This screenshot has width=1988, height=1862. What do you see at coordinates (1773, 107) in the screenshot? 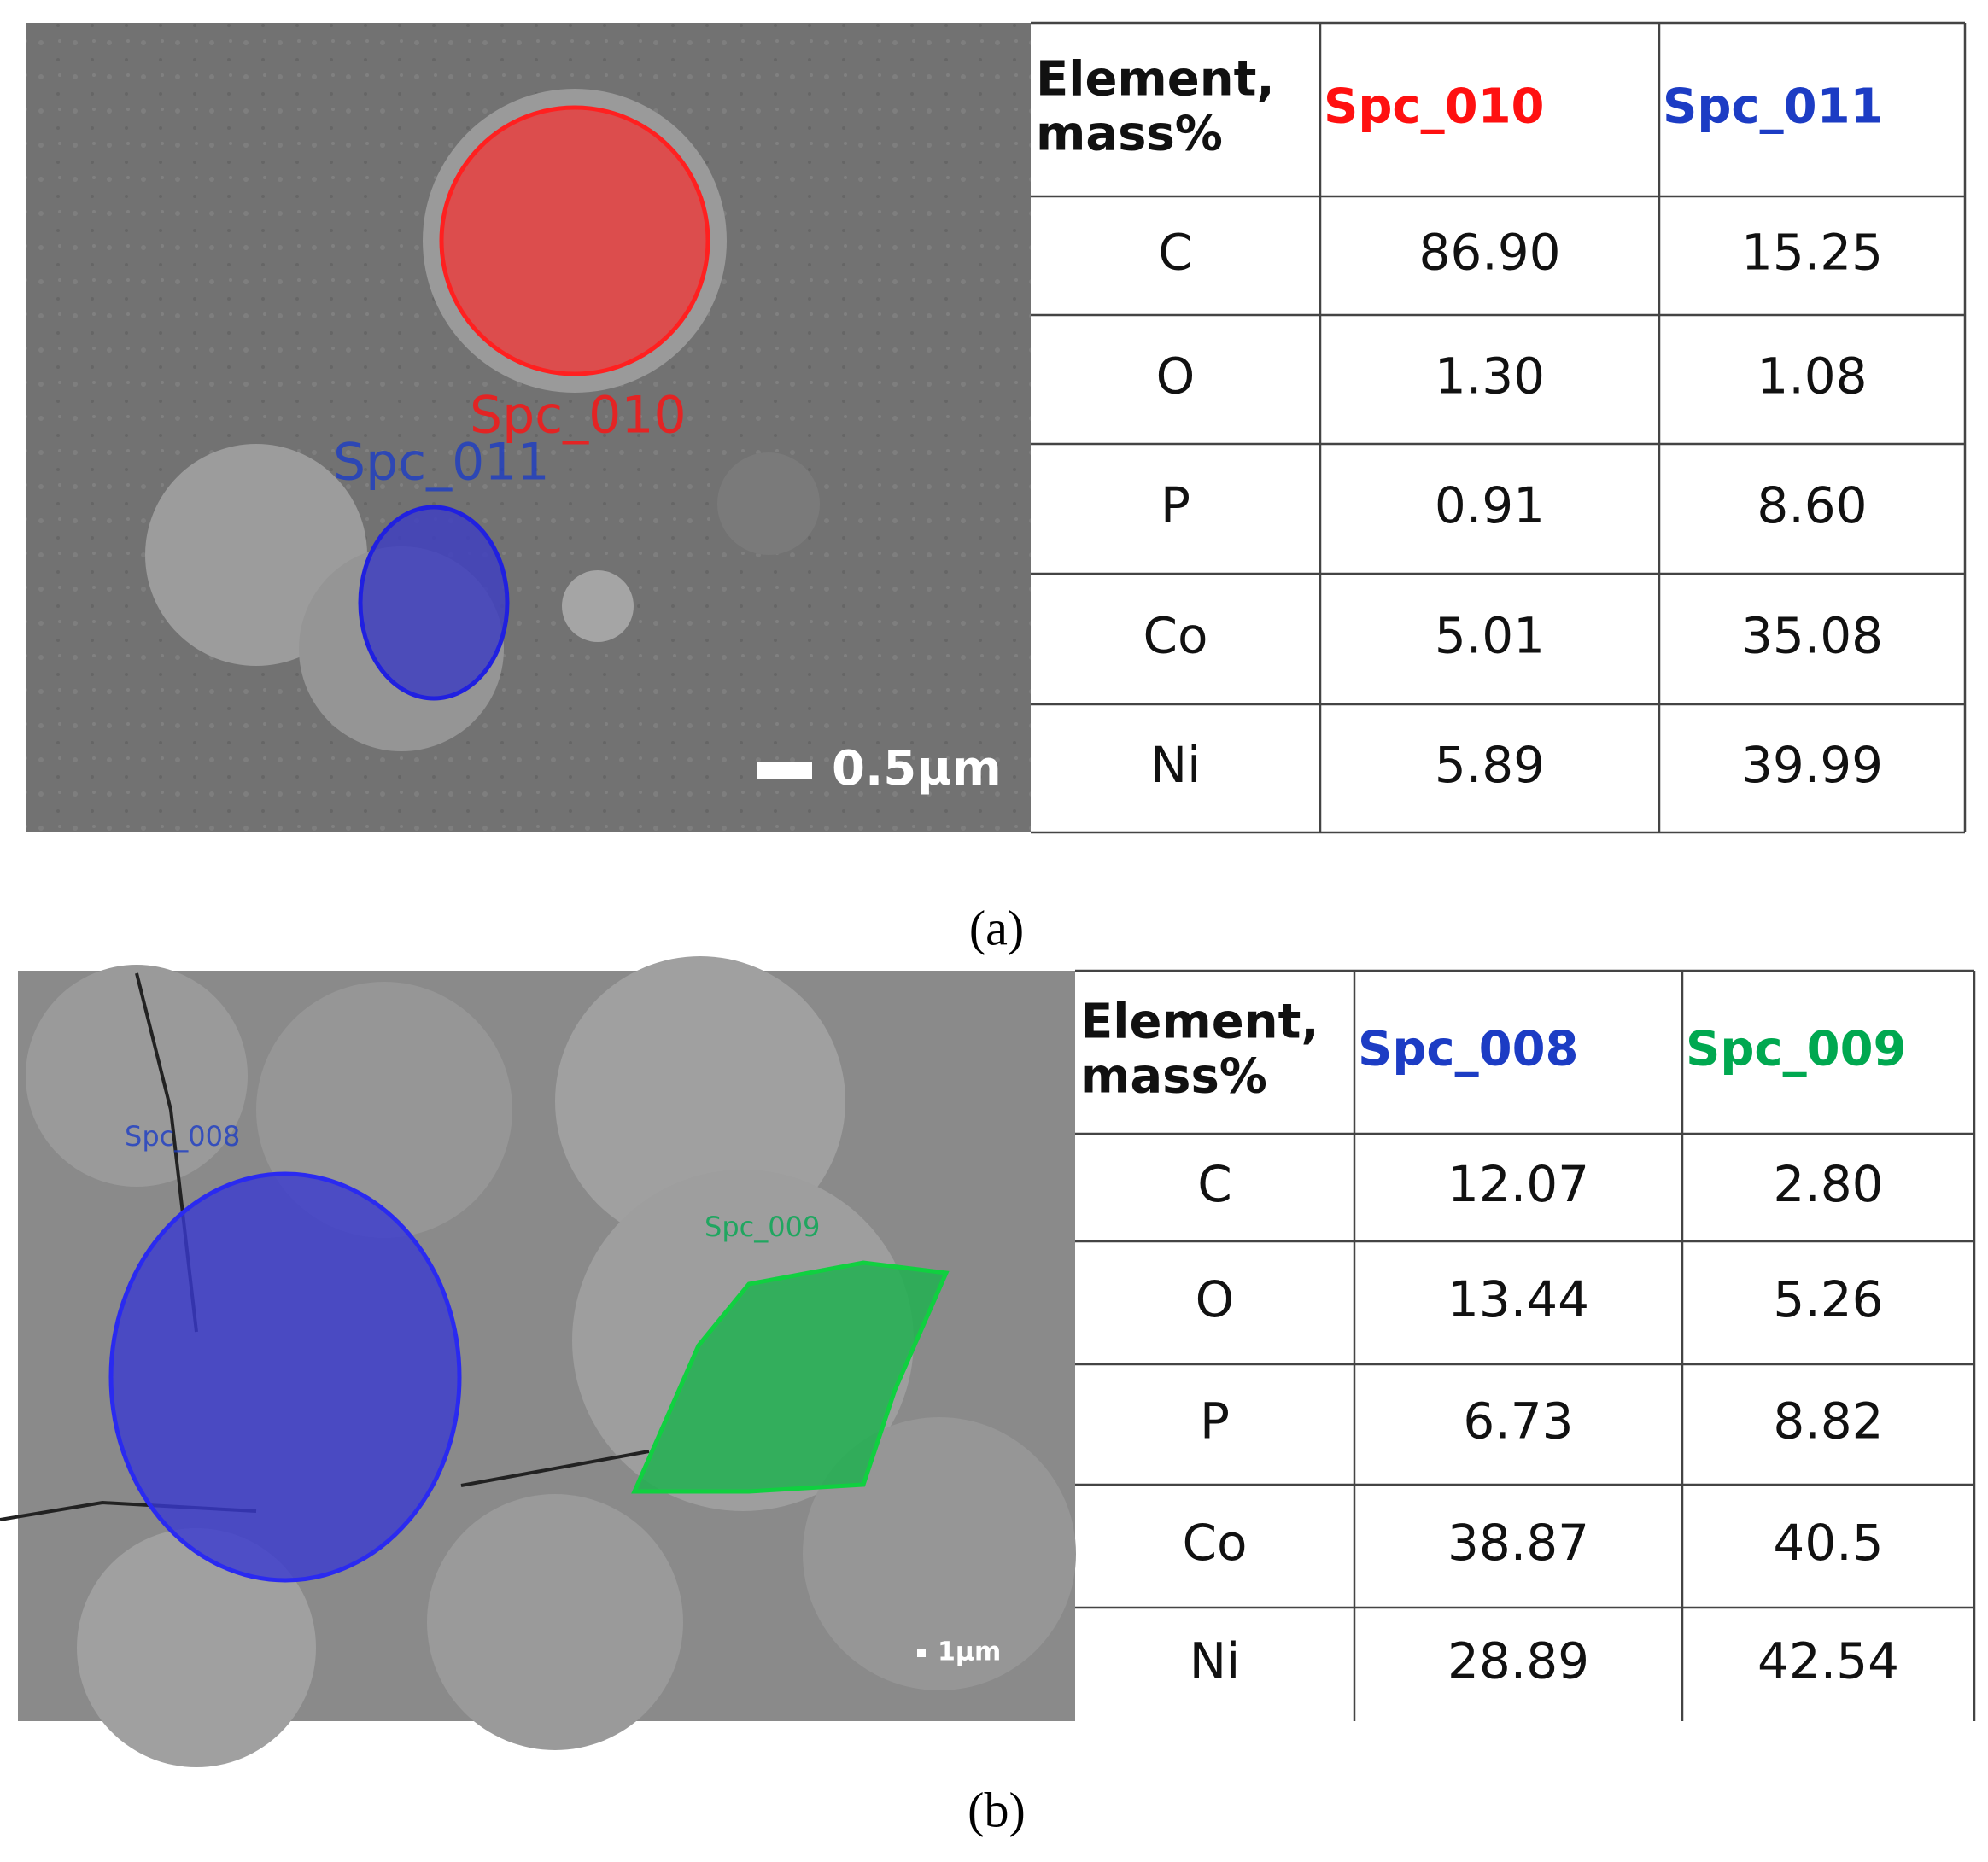
I see `column-header: Spc_011` at bounding box center [1773, 107].